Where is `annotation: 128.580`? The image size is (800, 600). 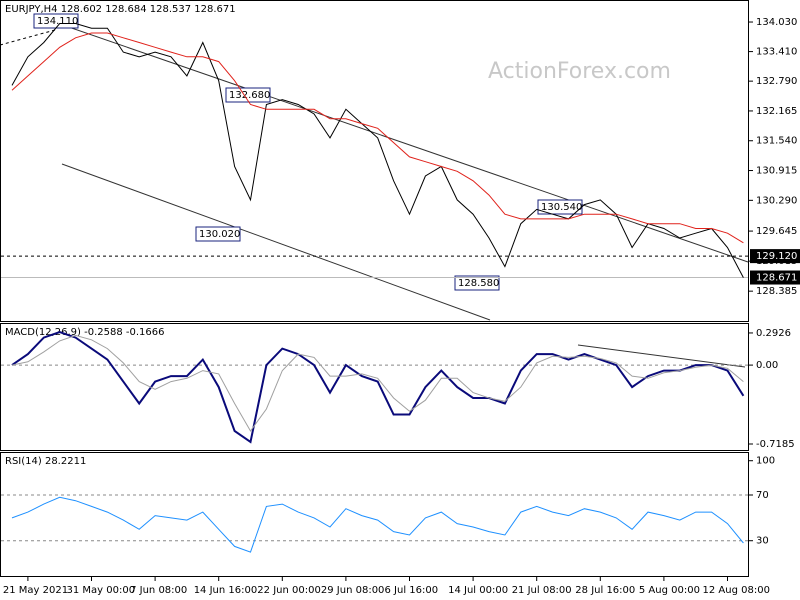 annotation: 128.580 is located at coordinates (478, 283).